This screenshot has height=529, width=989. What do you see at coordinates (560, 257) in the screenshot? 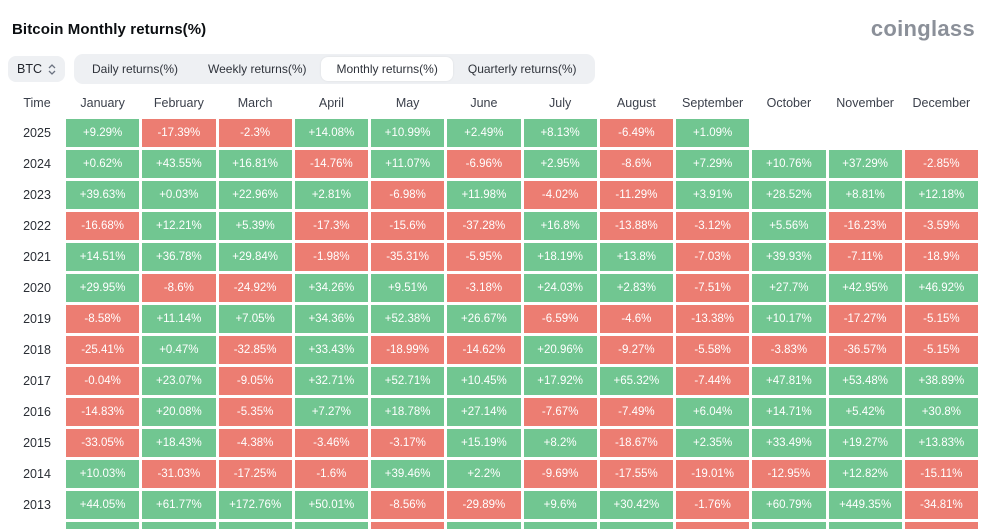
I see `return-cell: +18.19%` at bounding box center [560, 257].